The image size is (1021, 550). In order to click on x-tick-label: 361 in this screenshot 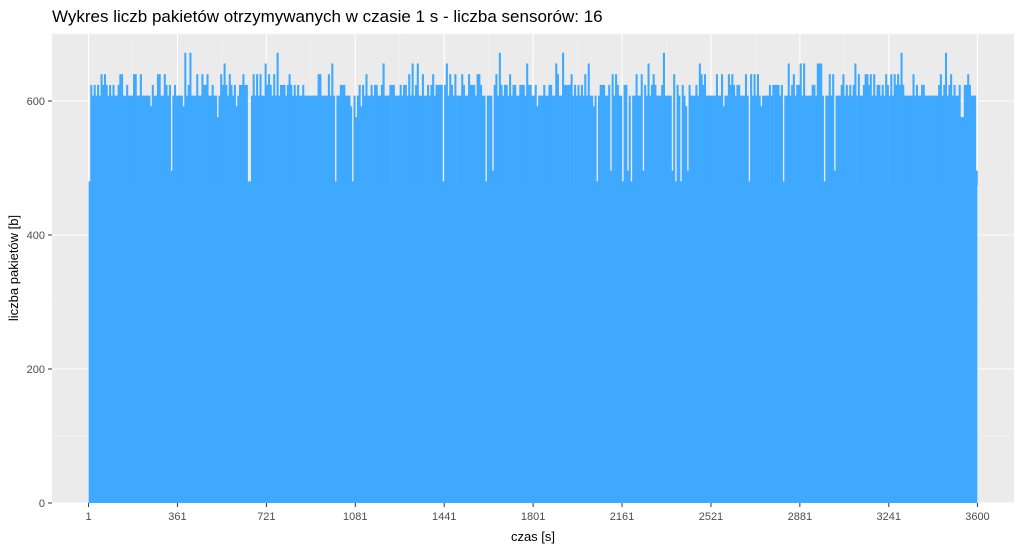, I will do `click(177, 517)`.